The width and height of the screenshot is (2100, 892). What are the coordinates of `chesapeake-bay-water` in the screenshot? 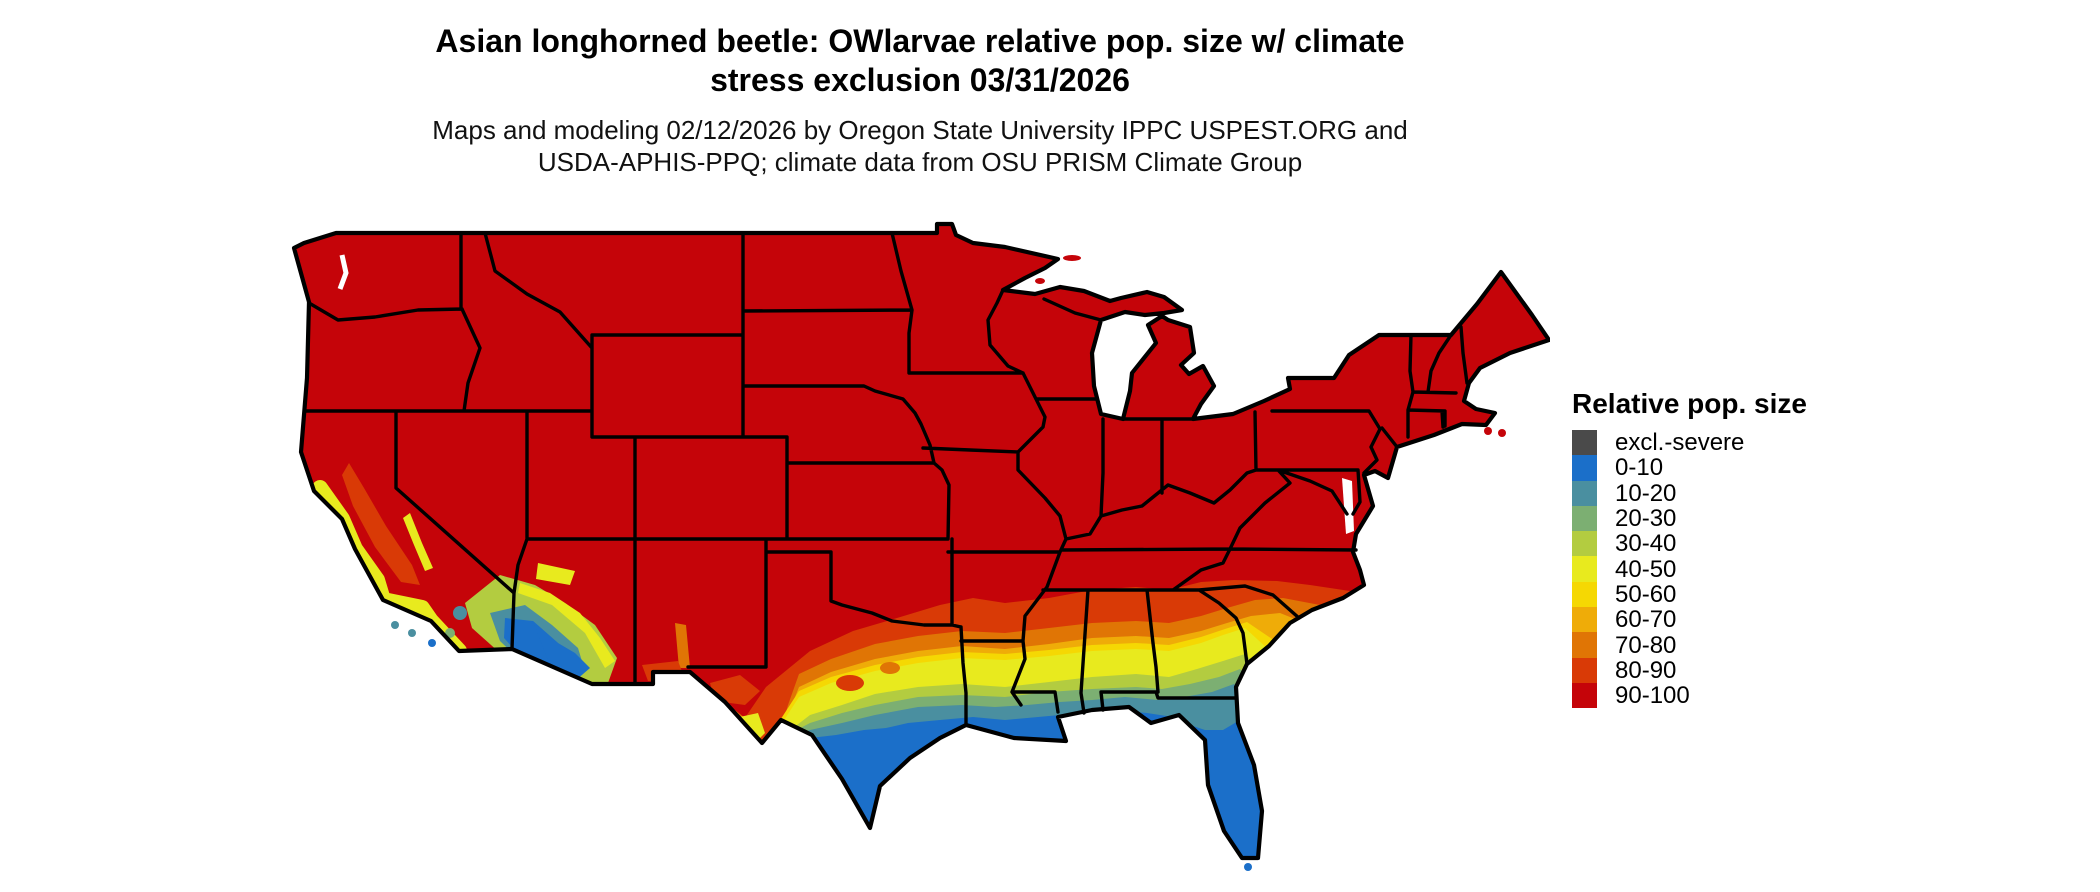 It's located at (1348, 506).